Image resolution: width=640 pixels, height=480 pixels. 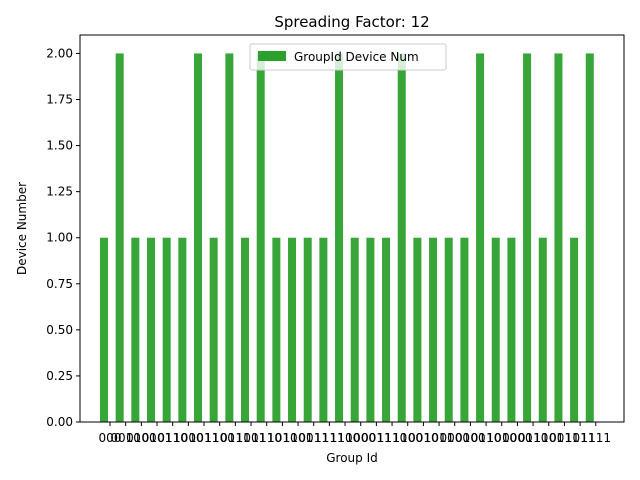 What do you see at coordinates (157, 438) in the screenshot?
I see `x-tick-label: 0101` at bounding box center [157, 438].